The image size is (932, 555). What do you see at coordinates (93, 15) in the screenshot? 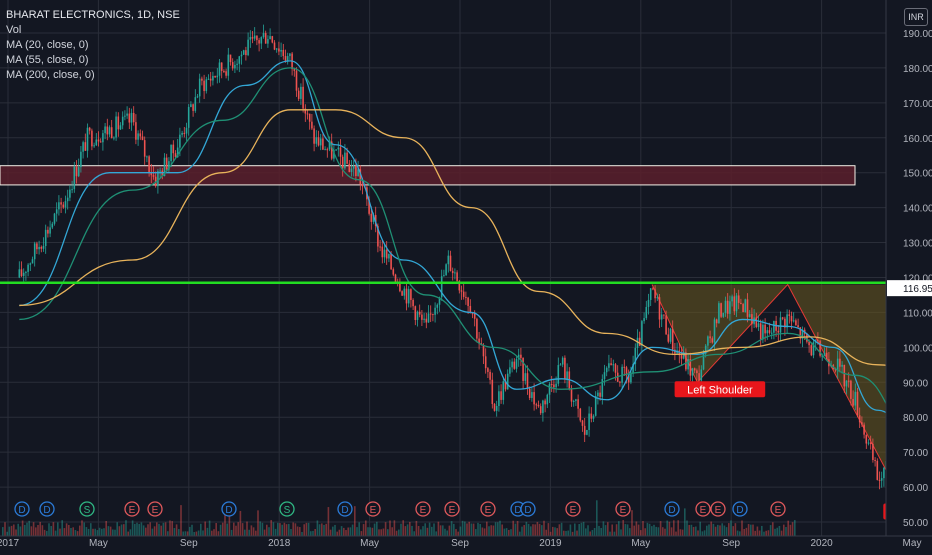
I see `symbol-title: BHARAT ELECTRONICS, 1D, NSE` at bounding box center [93, 15].